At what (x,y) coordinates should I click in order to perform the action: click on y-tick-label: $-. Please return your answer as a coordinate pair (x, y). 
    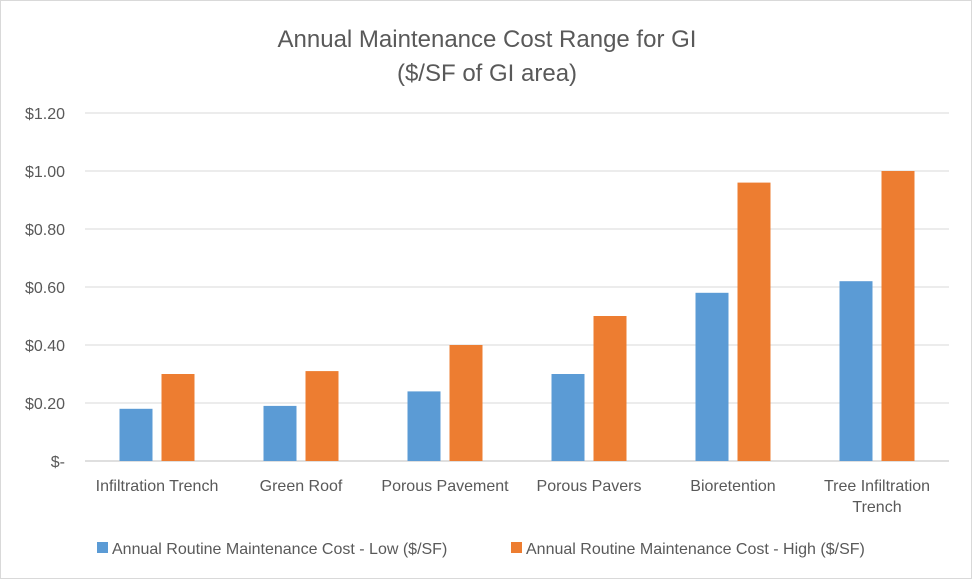
    Looking at the image, I should click on (58, 462).